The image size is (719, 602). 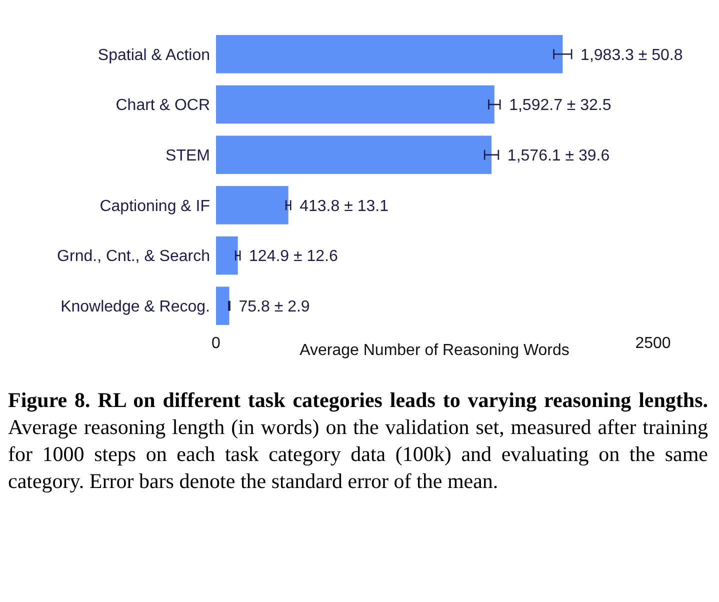 I want to click on text: Average reasoning length (in words) on the validation set, measured after training for 1000 steps on each task category data (100k) and evaluating on the same category. Error bars denote the standard error of the mean., so click(x=358, y=454).